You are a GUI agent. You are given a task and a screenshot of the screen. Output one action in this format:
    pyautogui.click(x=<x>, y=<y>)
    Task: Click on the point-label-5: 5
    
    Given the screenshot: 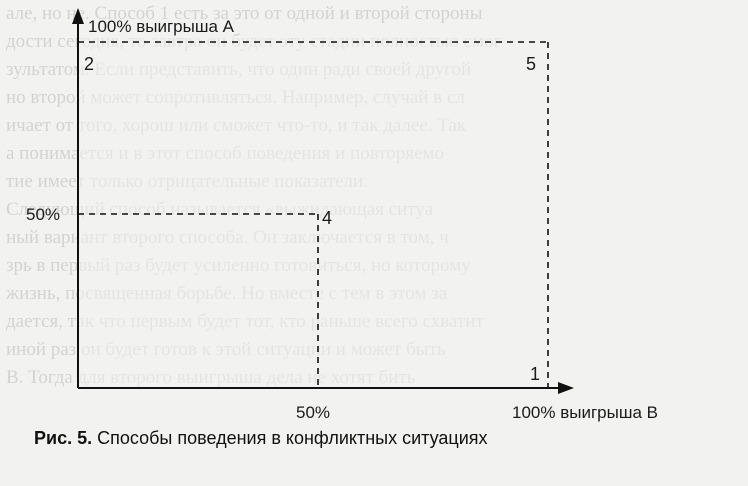 What is the action you would take?
    pyautogui.click(x=531, y=64)
    